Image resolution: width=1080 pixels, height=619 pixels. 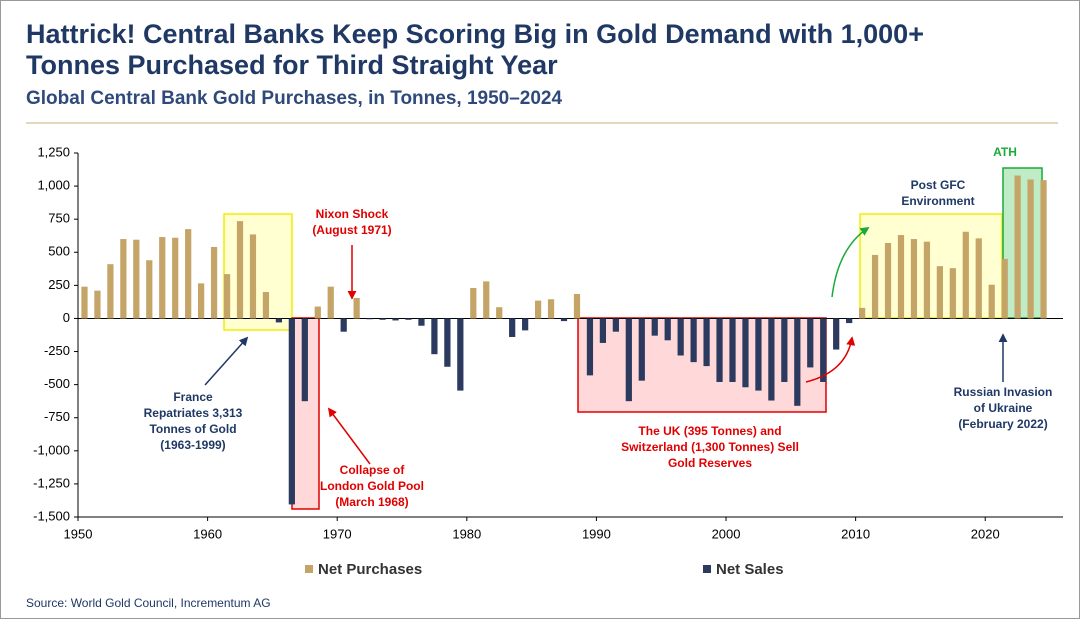 What do you see at coordinates (193, 413) in the screenshot?
I see `annotation: Repatriates 3,313` at bounding box center [193, 413].